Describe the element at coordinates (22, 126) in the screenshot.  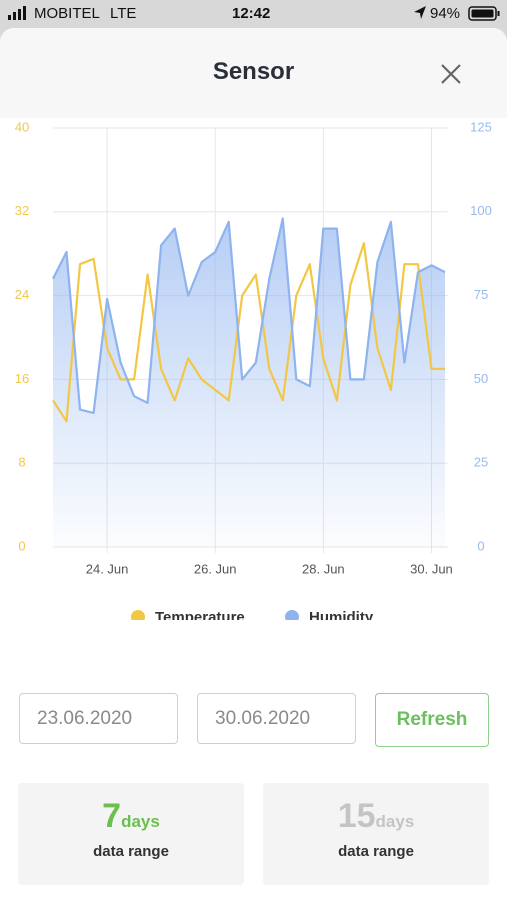
I see `y-tick-label: 40` at that location.